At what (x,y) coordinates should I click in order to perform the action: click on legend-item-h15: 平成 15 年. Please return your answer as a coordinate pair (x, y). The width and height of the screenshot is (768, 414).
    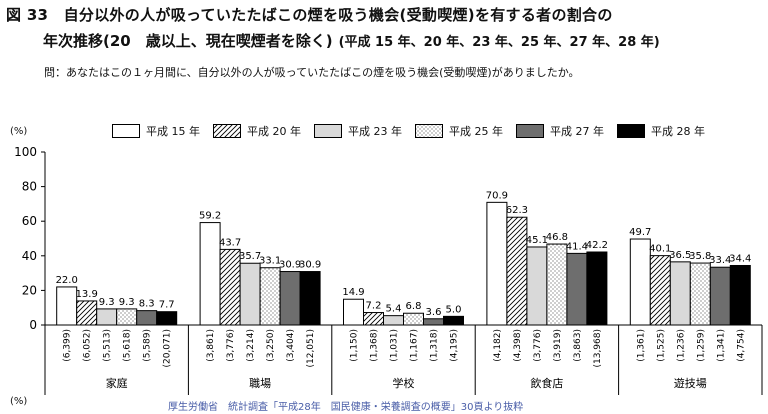
    Looking at the image, I should click on (156, 131).